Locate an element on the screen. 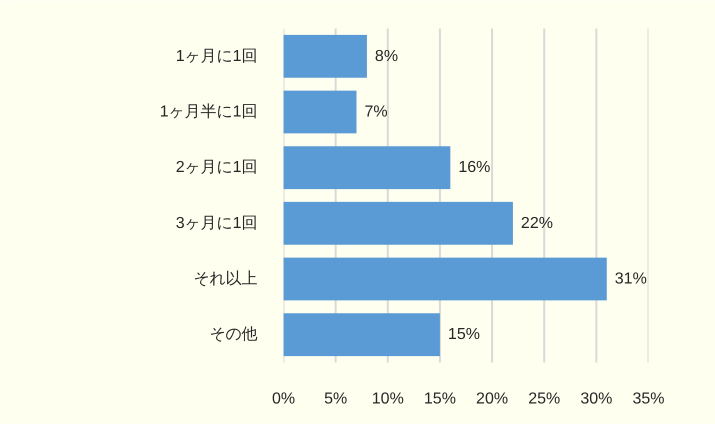  x-tick-label: 5% is located at coordinates (336, 399).